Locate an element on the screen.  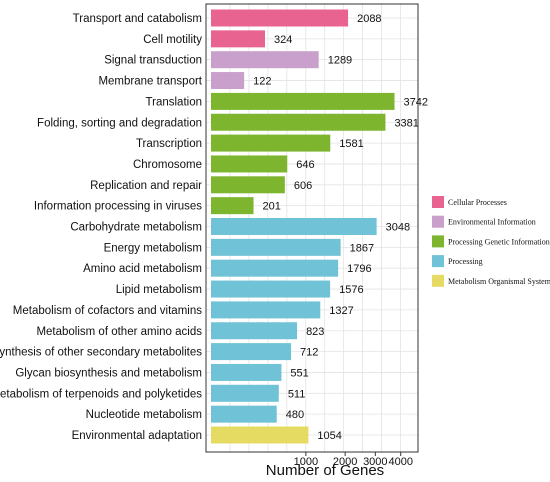
value-label: 646 is located at coordinates (305, 165).